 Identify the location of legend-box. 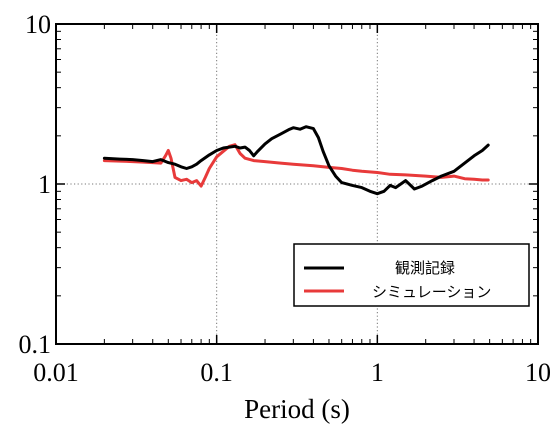
(411, 275).